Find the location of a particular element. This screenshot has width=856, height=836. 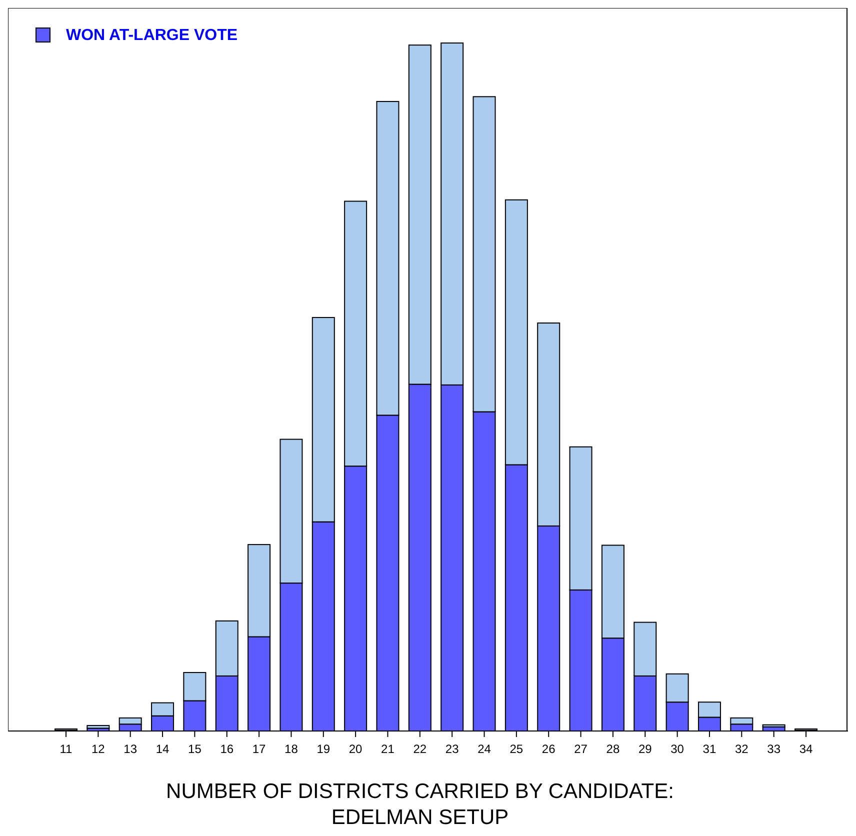

x-tick-label: 13 is located at coordinates (131, 749).